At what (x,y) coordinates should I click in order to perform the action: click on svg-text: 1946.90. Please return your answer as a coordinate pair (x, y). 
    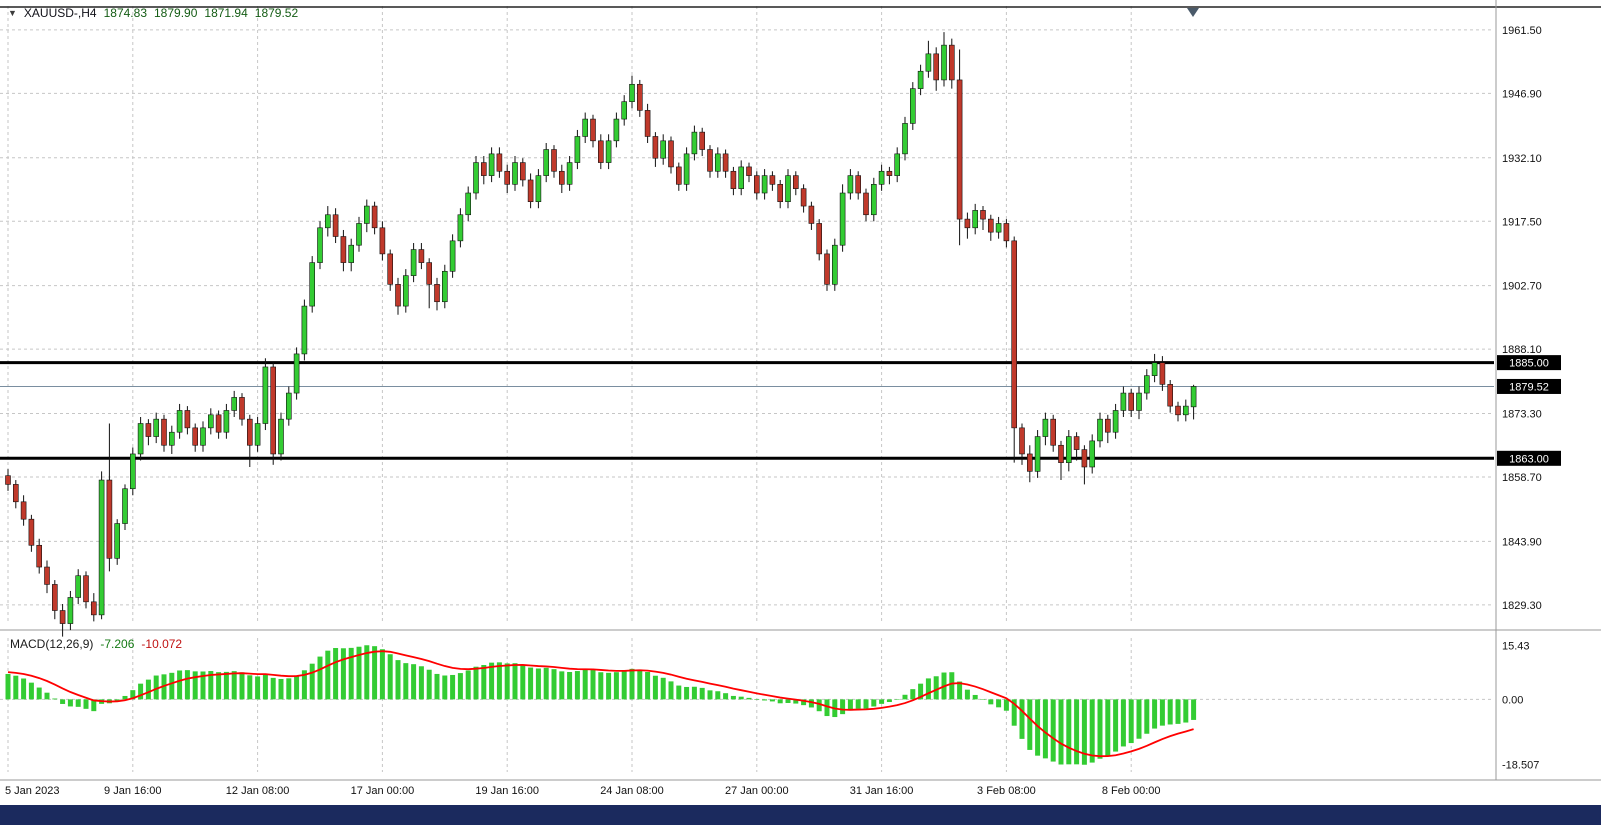
    Looking at the image, I should click on (1522, 94).